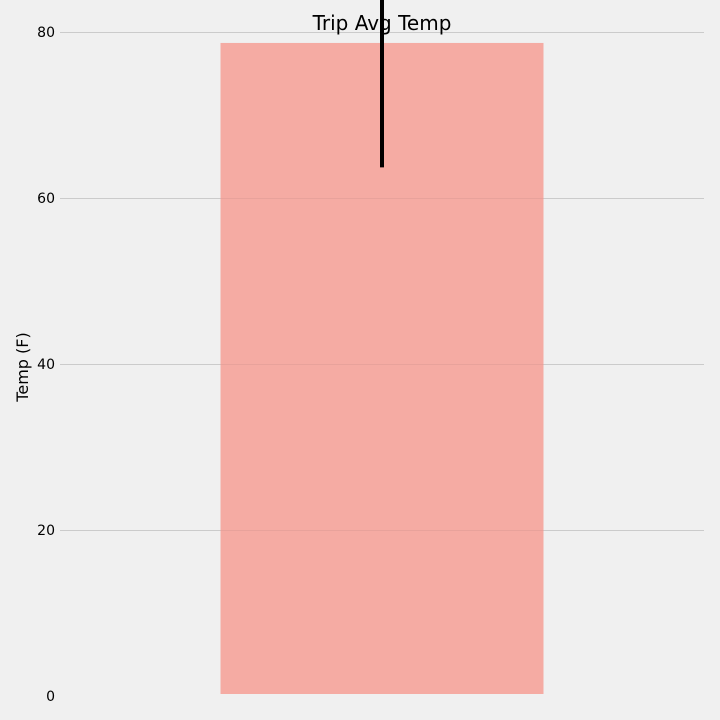 Image resolution: width=720 pixels, height=720 pixels. What do you see at coordinates (46, 33) in the screenshot?
I see `y-tick-label-4: 80` at bounding box center [46, 33].